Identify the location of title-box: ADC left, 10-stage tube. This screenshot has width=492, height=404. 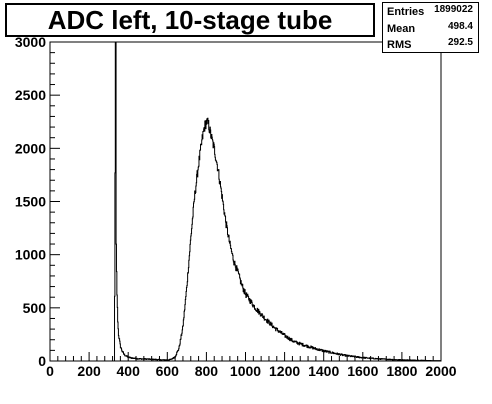
(190, 20).